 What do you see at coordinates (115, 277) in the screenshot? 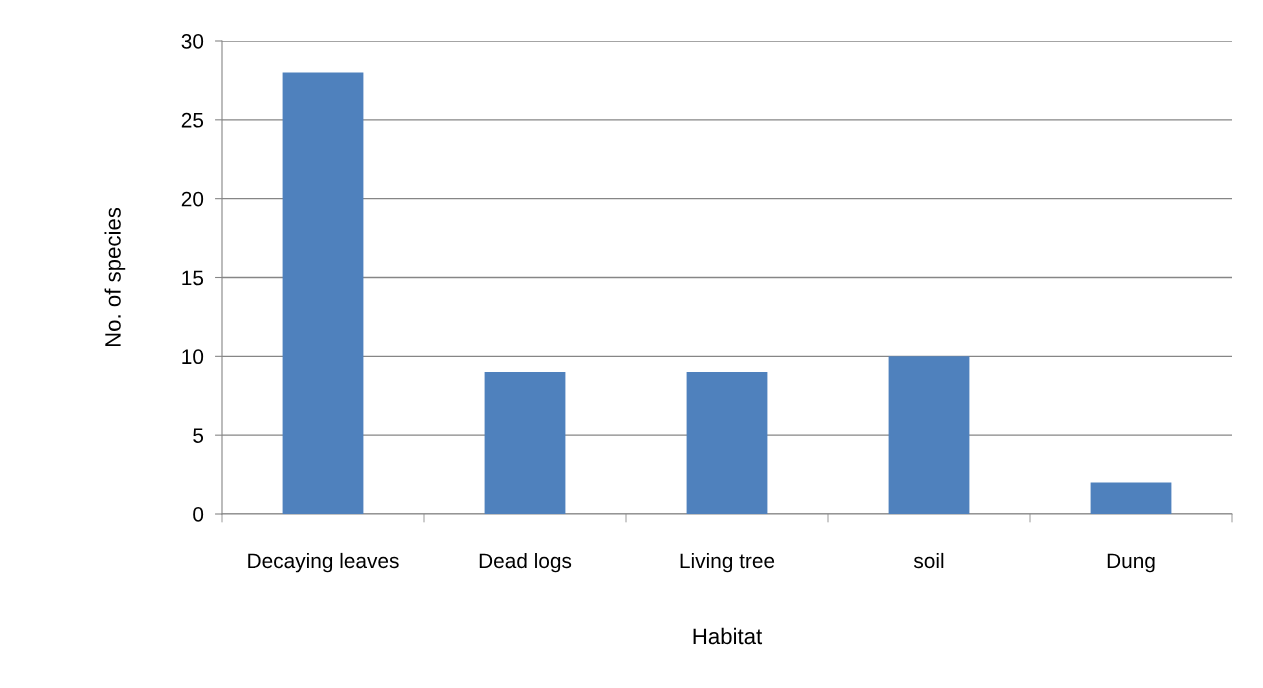
I see `y-axis-title: No. of species` at bounding box center [115, 277].